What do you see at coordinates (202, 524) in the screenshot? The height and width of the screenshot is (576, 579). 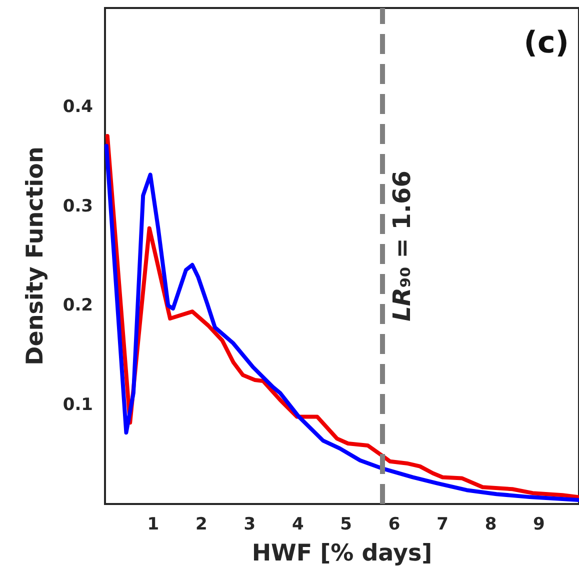 I see `x-tick-label: 2` at bounding box center [202, 524].